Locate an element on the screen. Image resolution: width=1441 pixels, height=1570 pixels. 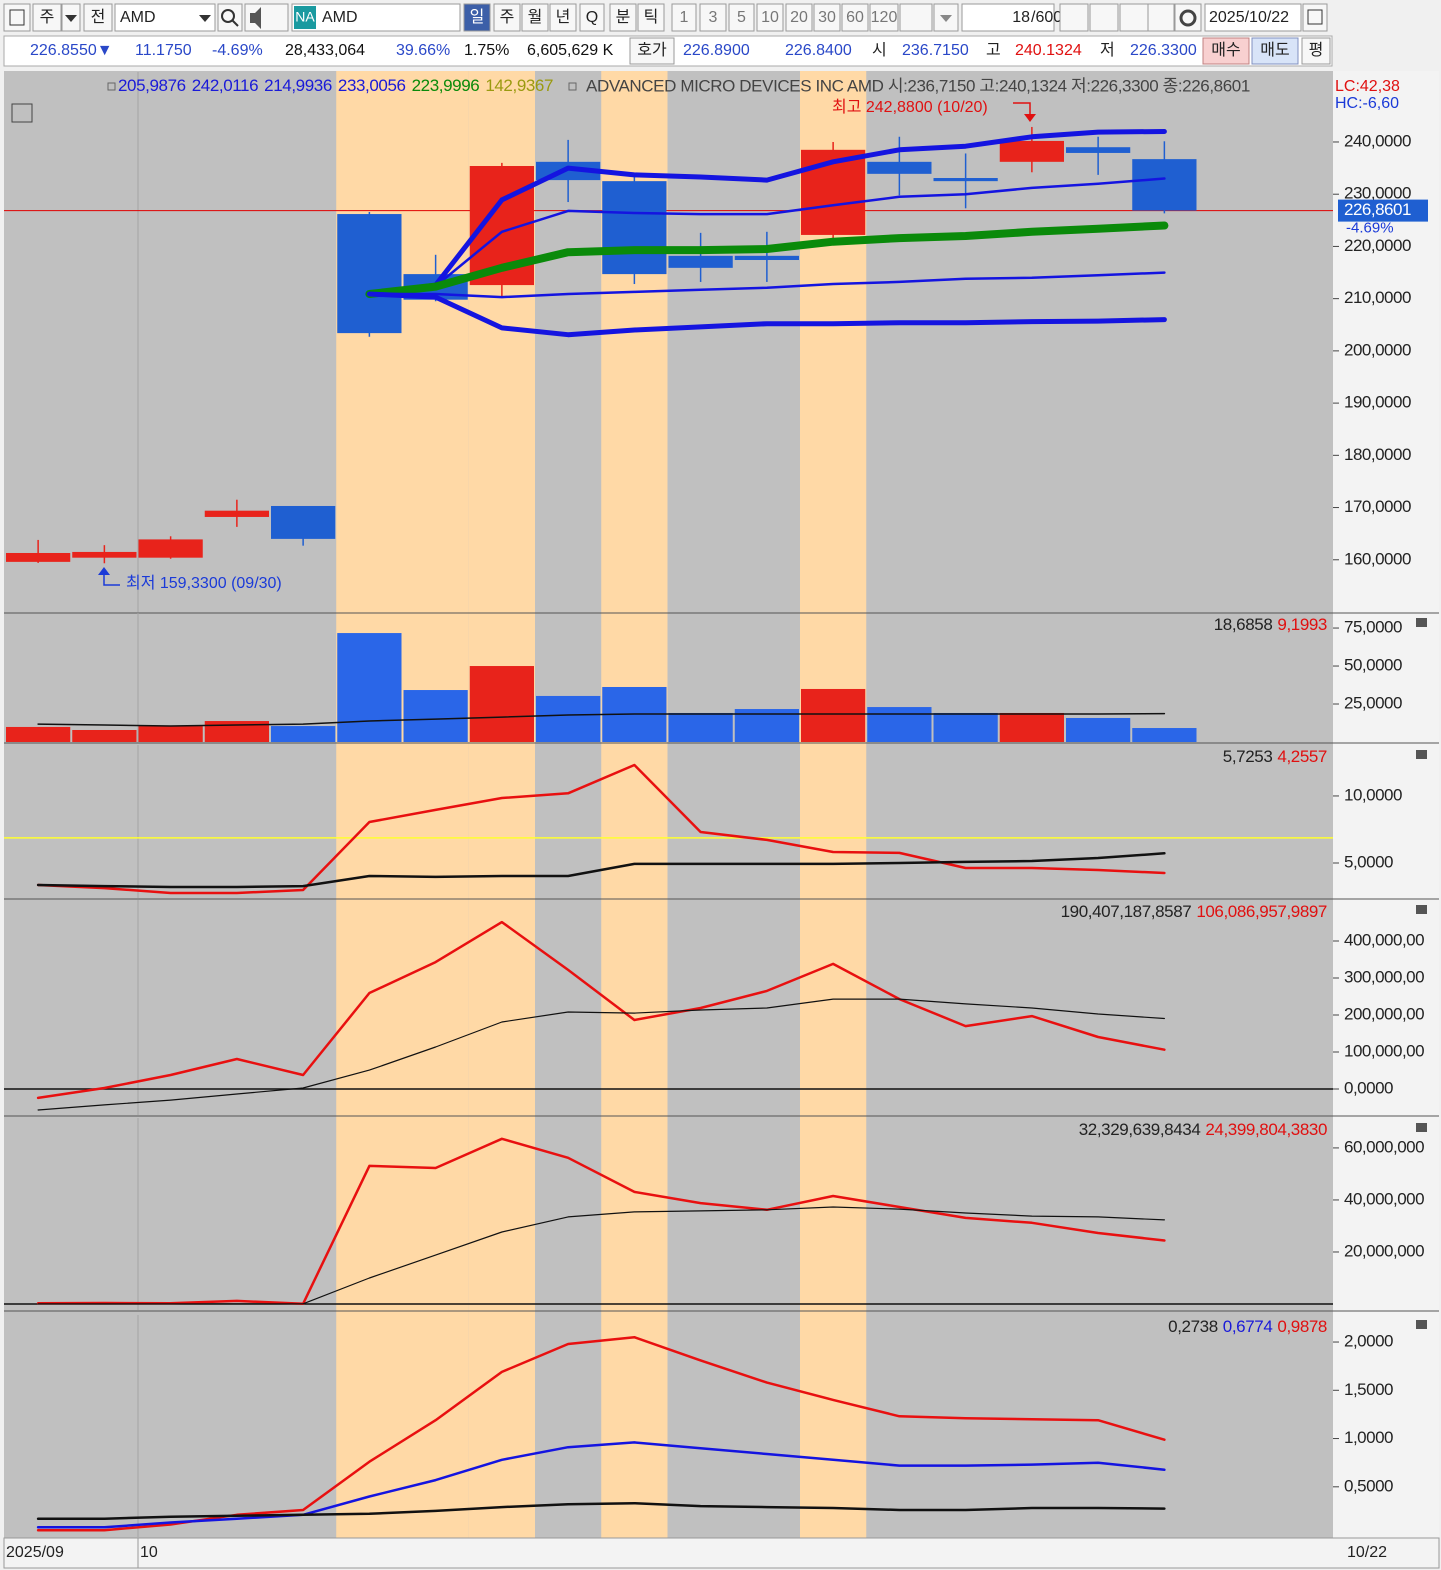
eval-button is located at coordinates (1316, 51).